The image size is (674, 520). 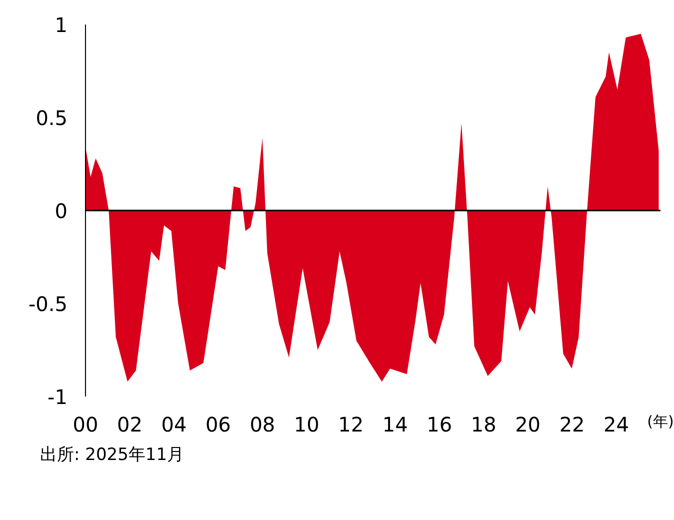 I want to click on y-tick-label: 0, so click(x=61, y=211).